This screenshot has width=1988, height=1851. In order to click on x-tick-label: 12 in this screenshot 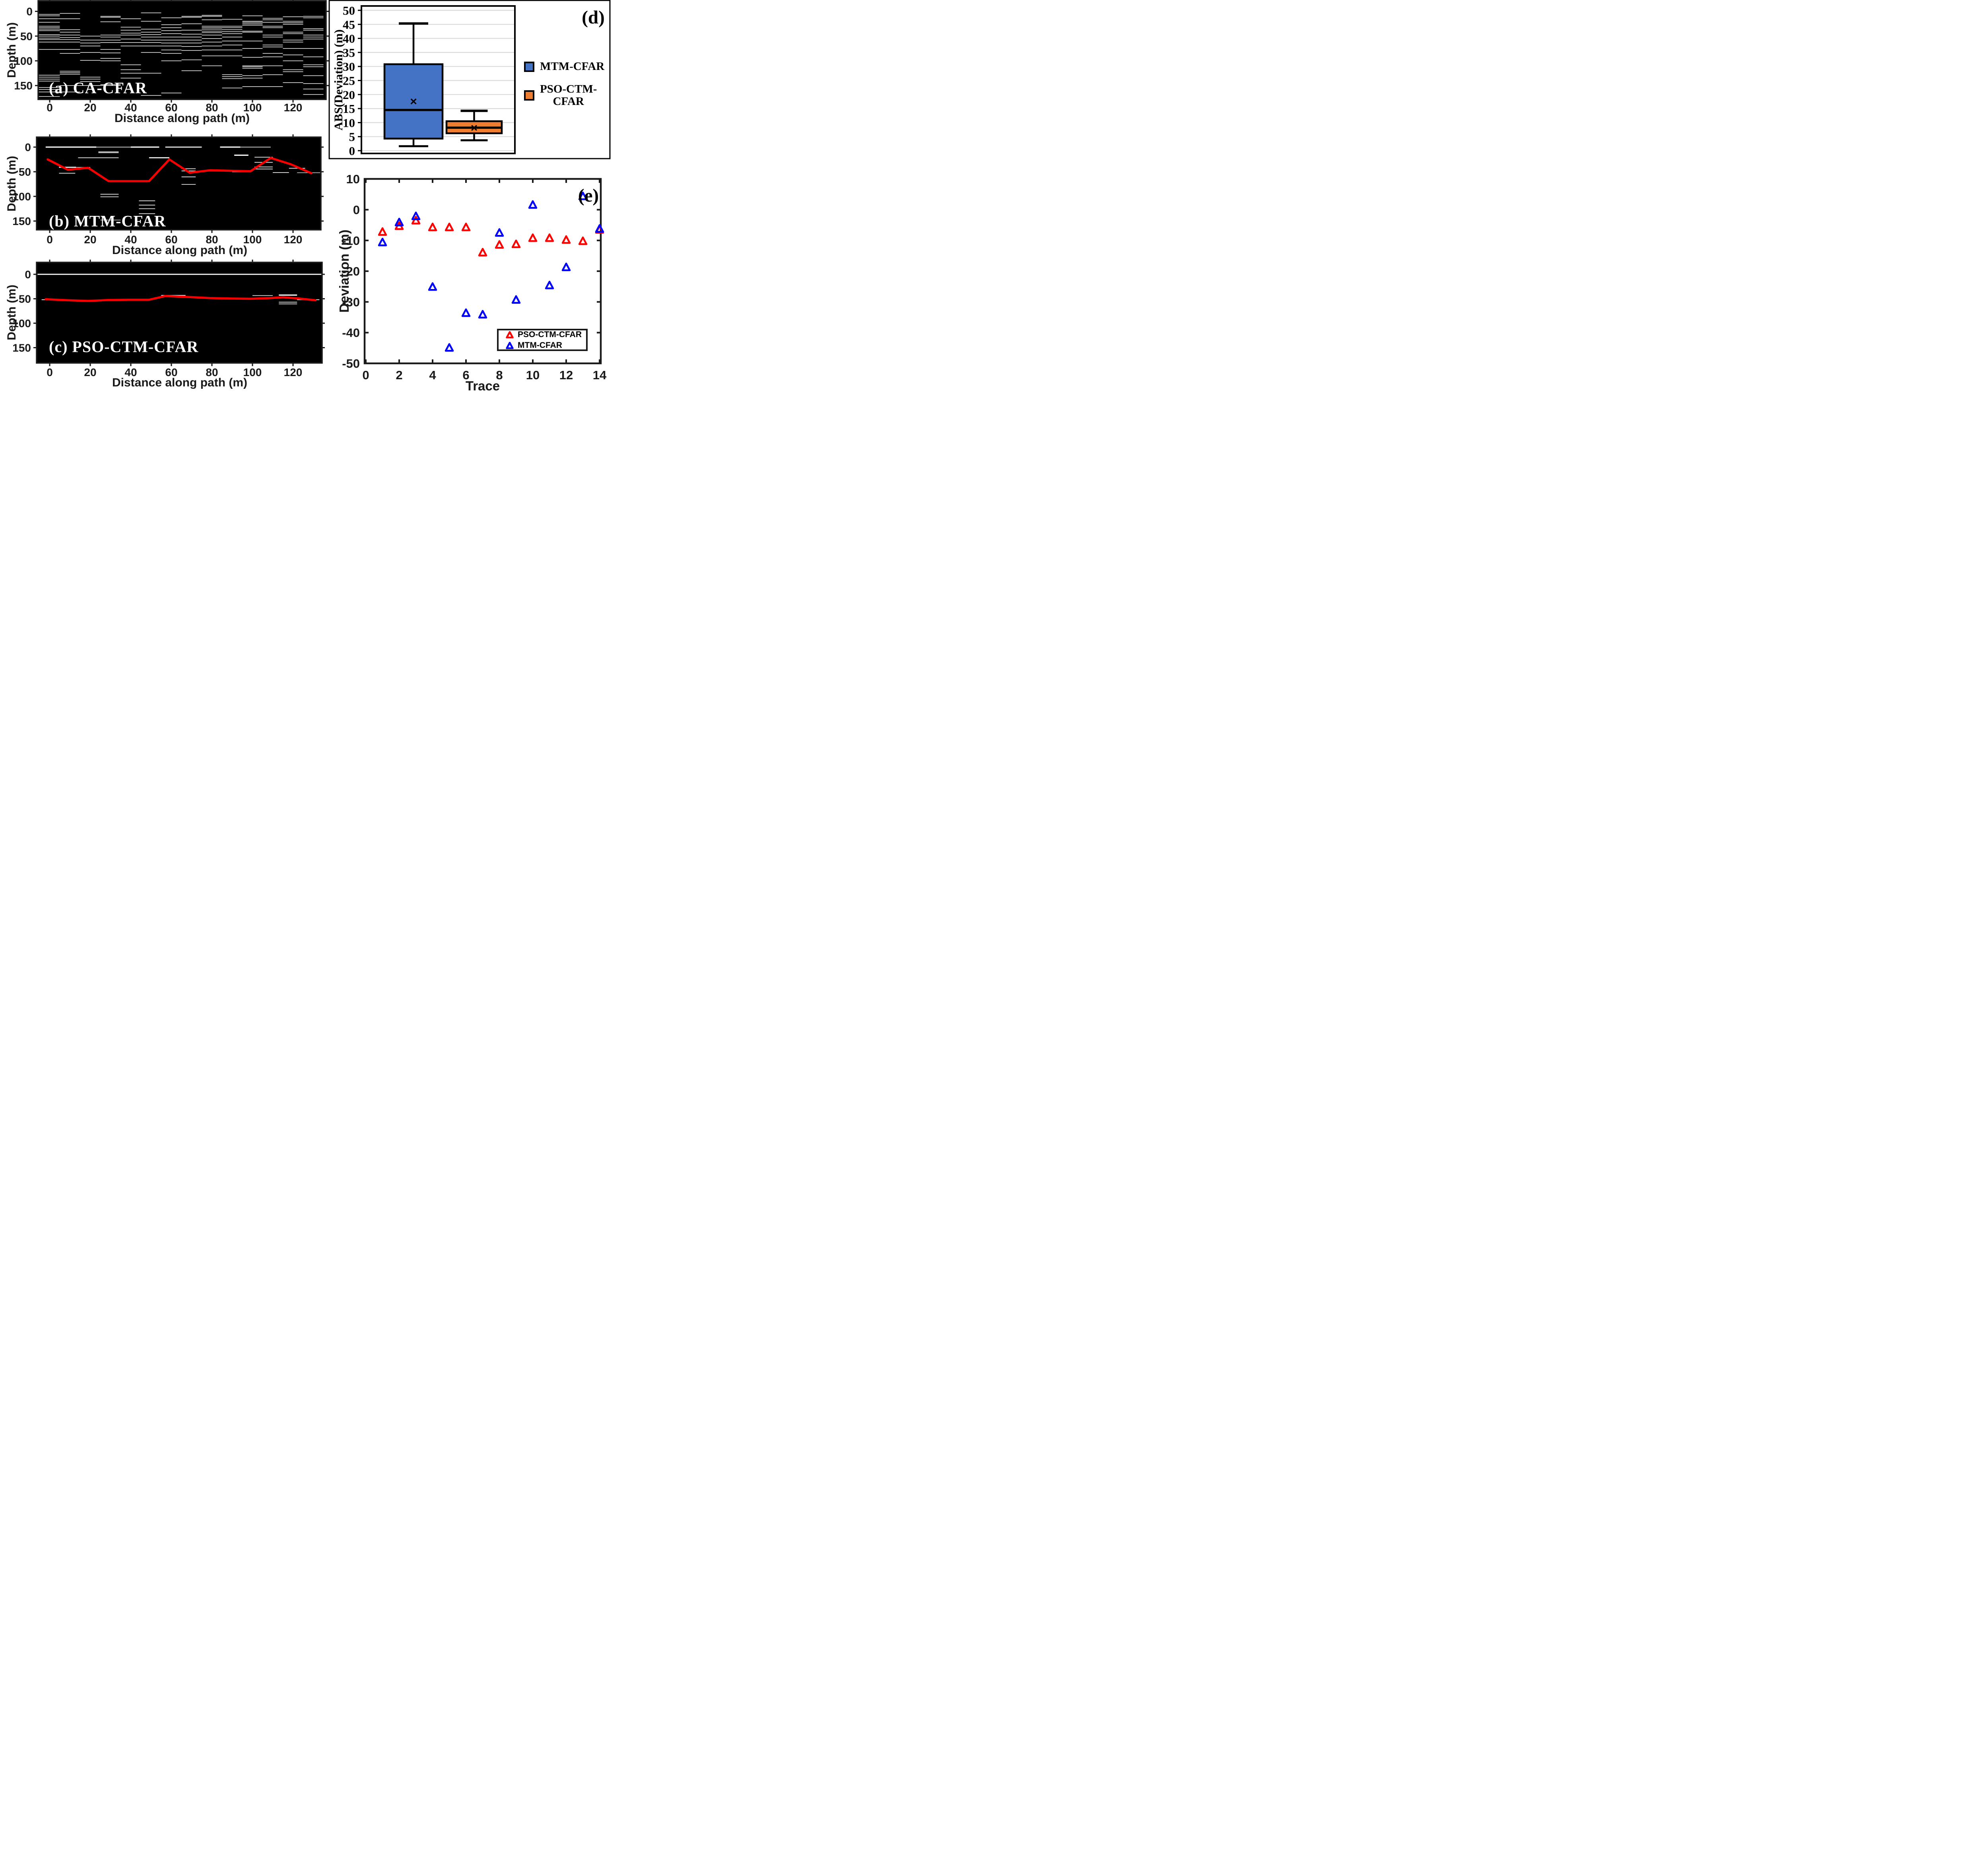, I will do `click(566, 375)`.